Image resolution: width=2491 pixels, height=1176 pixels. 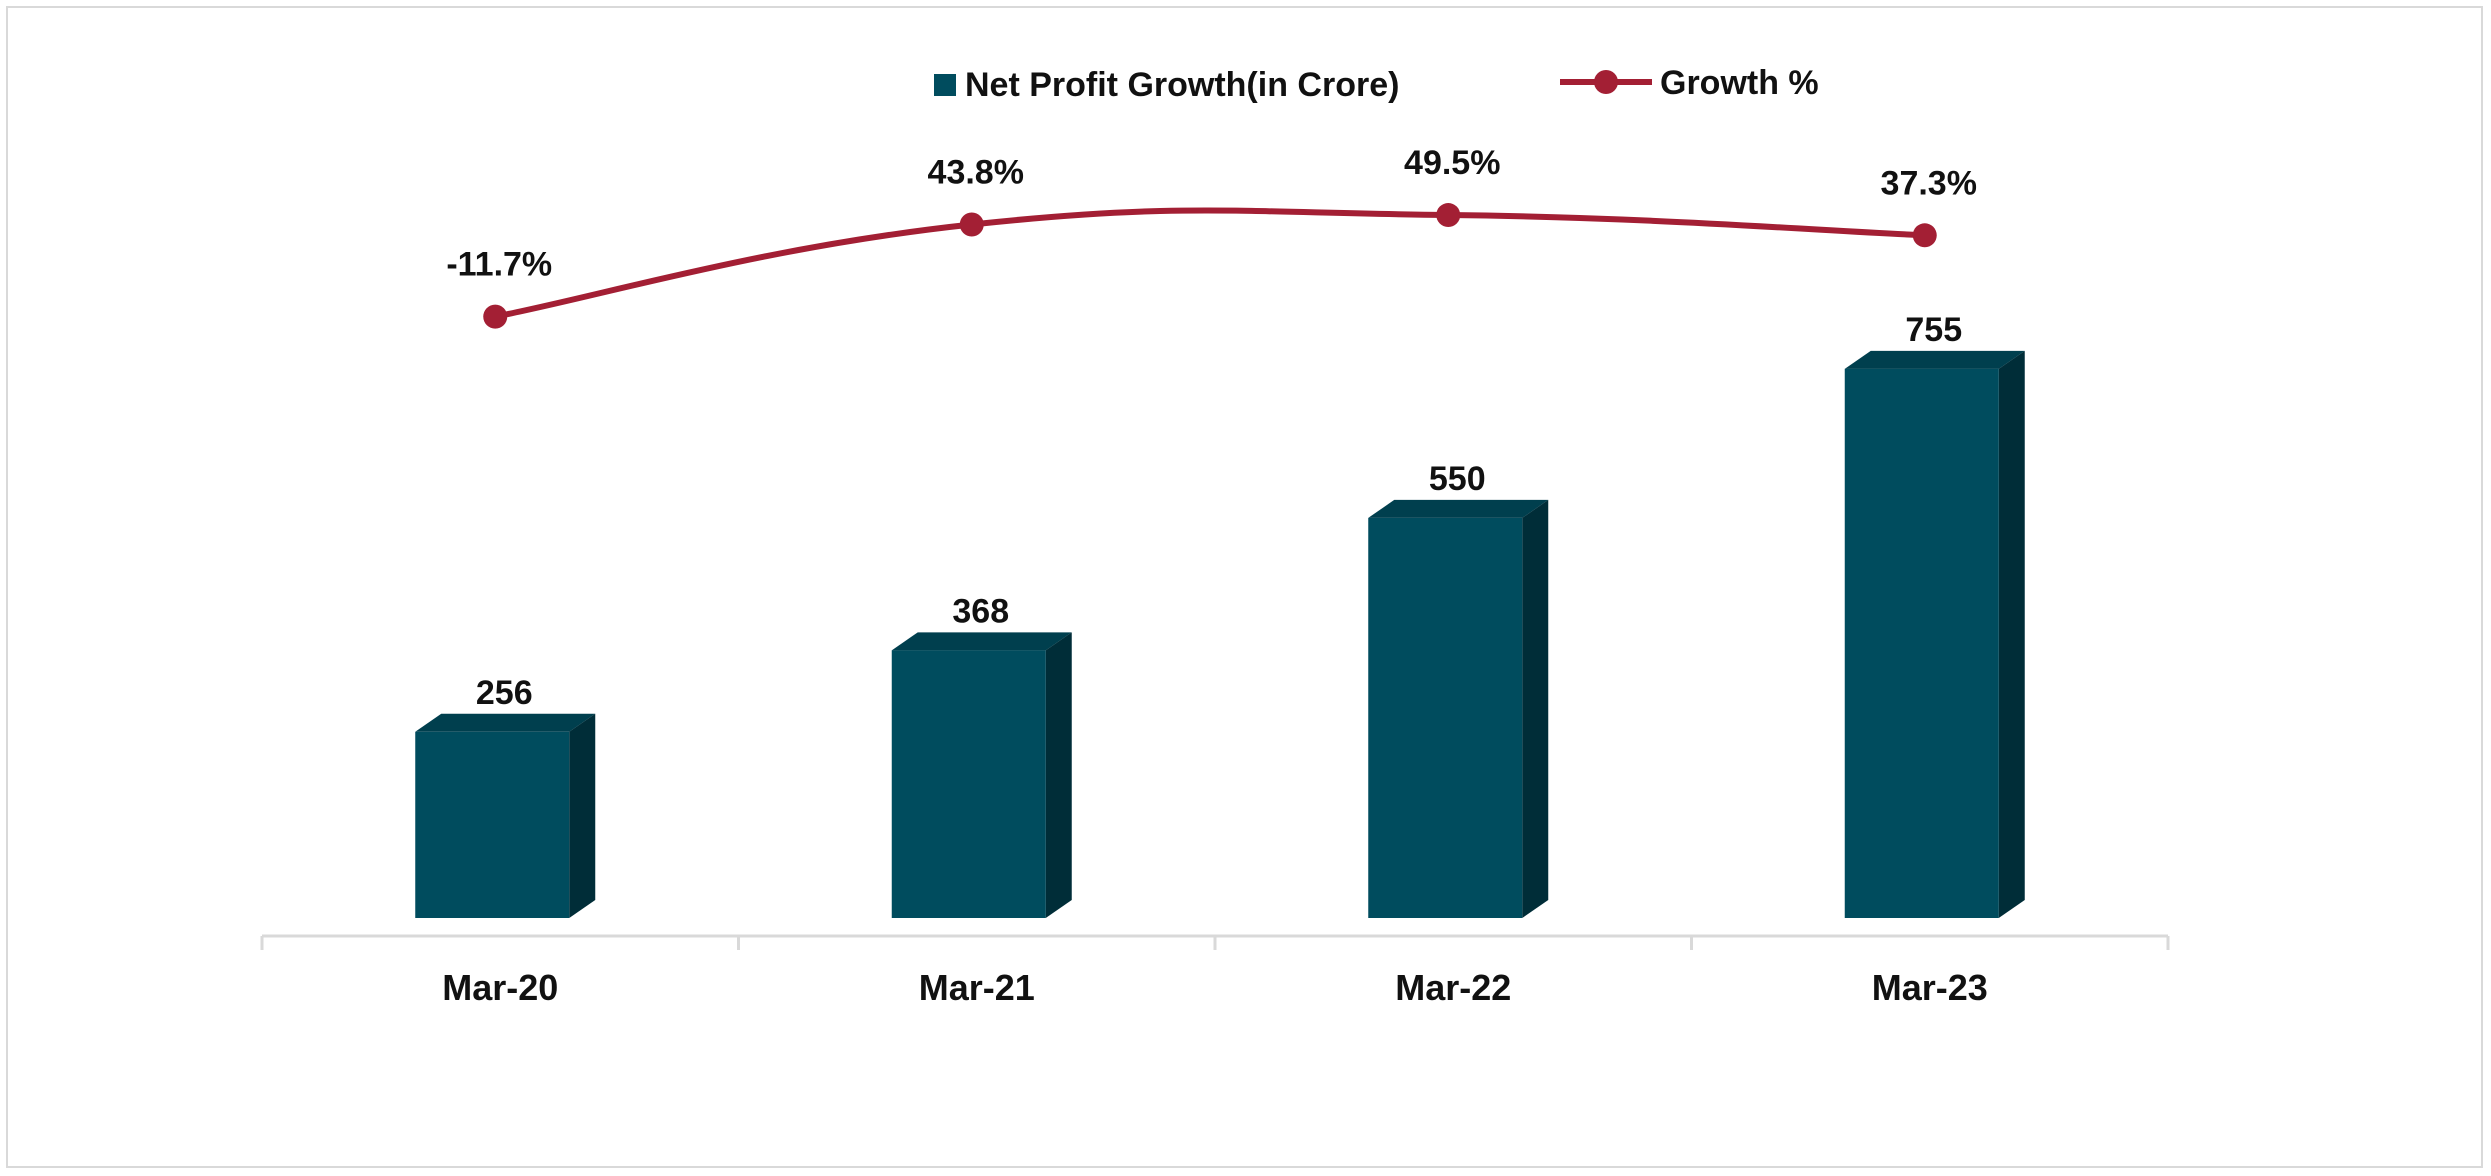 I want to click on x-tick-label: Mar-22, so click(x=1453, y=987).